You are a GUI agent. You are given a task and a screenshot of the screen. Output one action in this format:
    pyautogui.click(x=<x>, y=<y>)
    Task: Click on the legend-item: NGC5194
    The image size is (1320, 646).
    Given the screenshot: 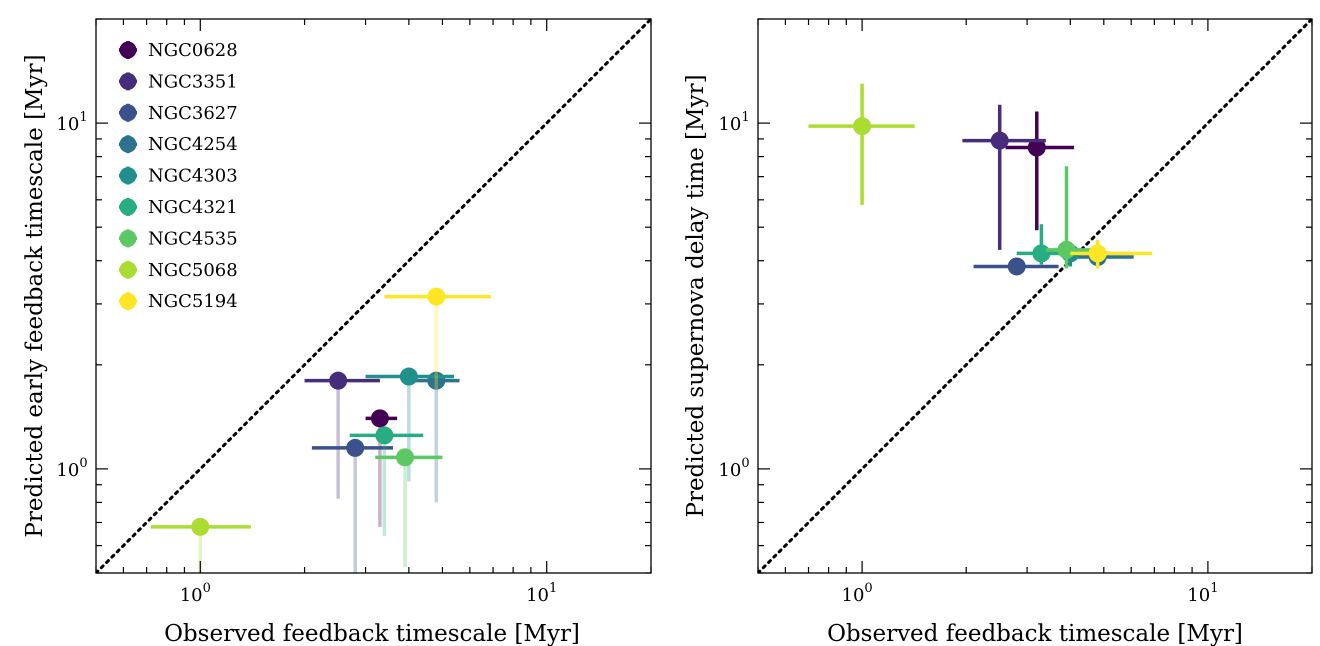 What is the action you would take?
    pyautogui.click(x=178, y=301)
    